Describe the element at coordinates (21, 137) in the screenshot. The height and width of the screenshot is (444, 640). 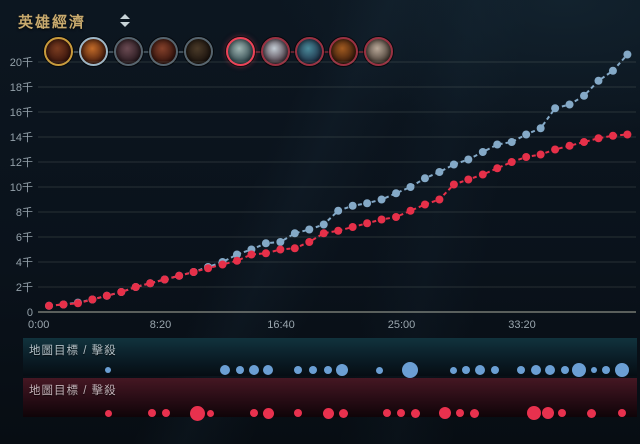
I see `y-axis-tick-label: 14千` at that location.